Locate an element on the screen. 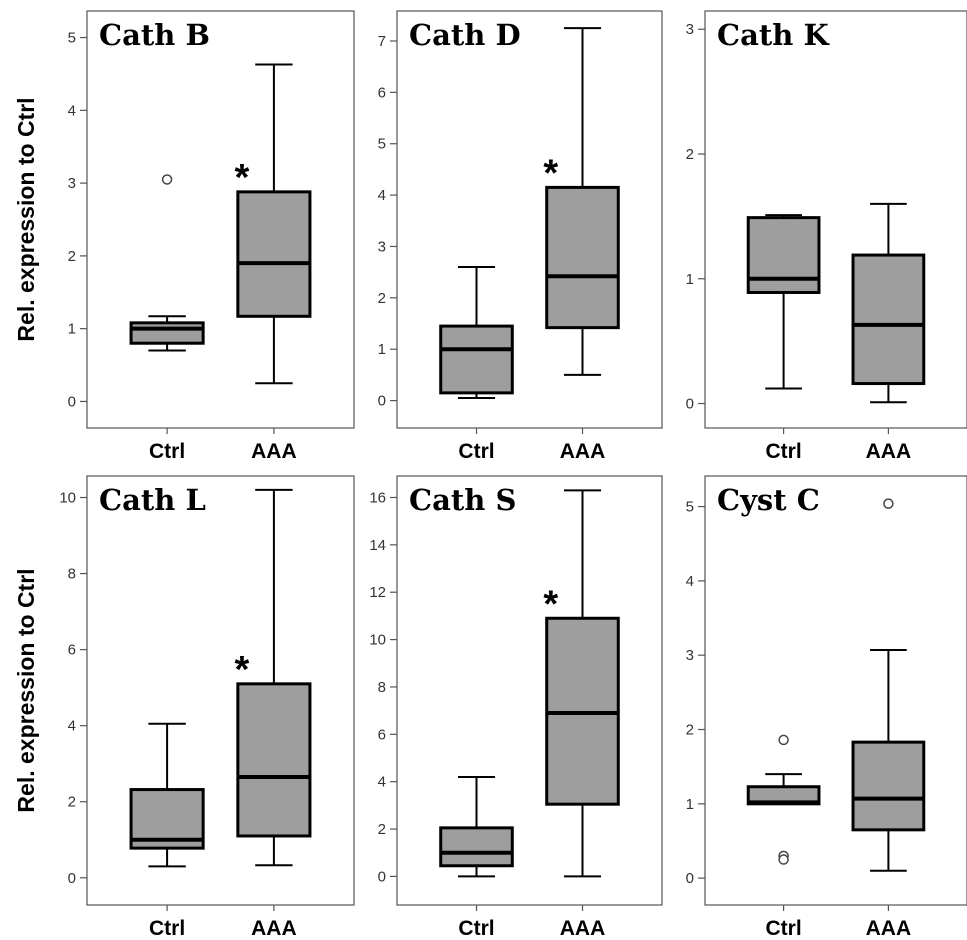  panel-cath-d: 0 1 2 3 4 5 6 7 Cath D Ctrl AAA * is located at coordinates (520, 236).